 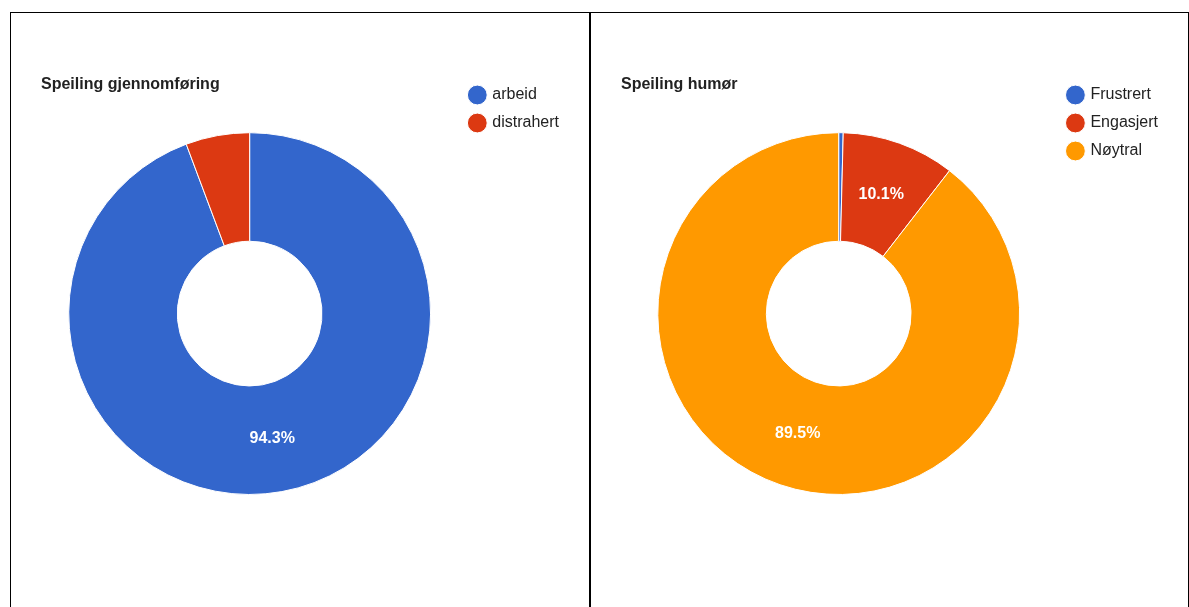 I want to click on legend-label: Nøytral, so click(x=1116, y=150).